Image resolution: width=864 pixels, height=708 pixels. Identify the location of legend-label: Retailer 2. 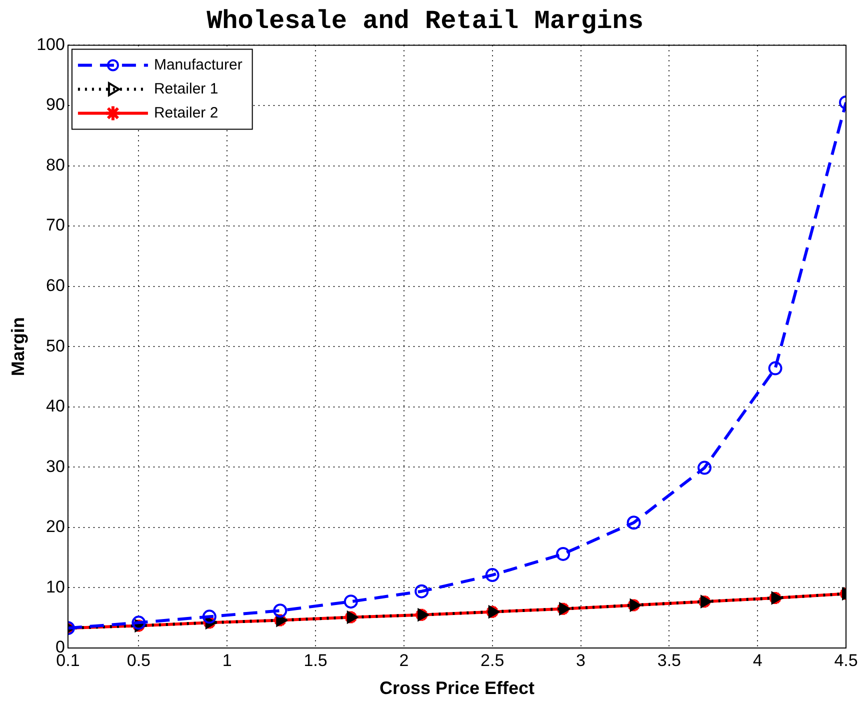
(186, 113).